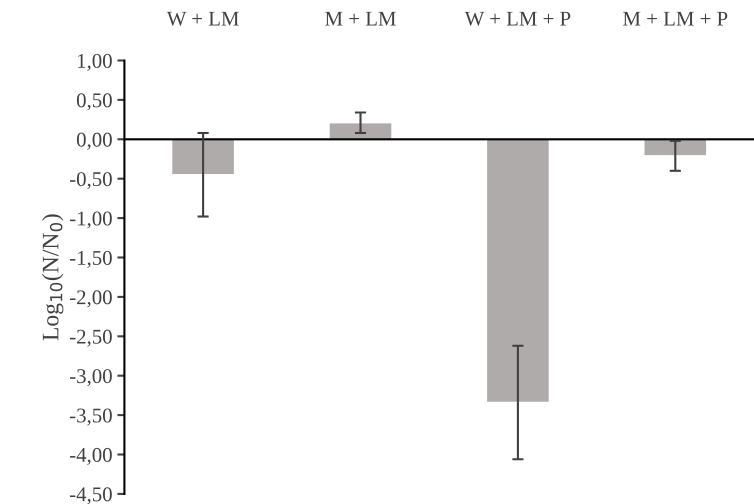  Describe the element at coordinates (91, 181) in the screenshot. I see `y-tick-label: -0,50` at that location.